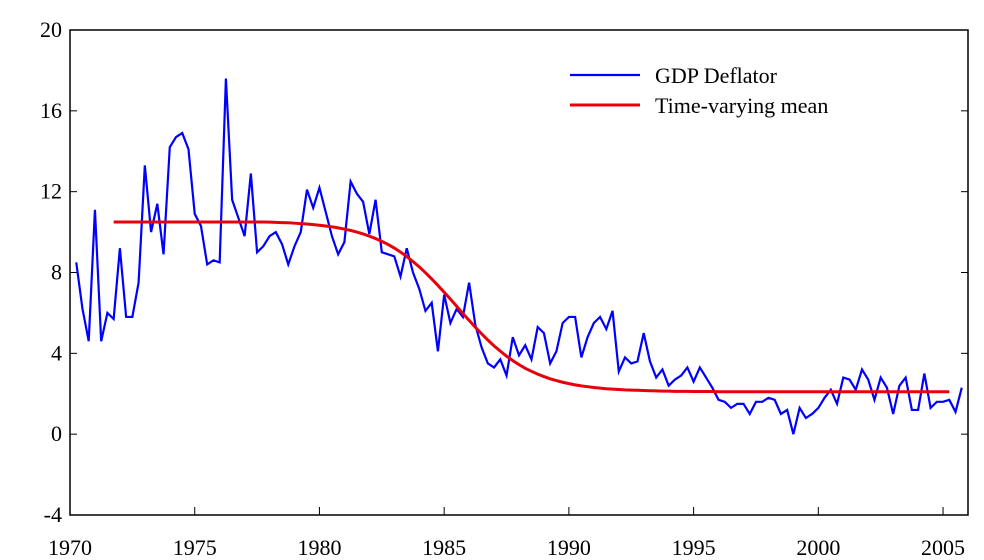  Describe the element at coordinates (70, 547) in the screenshot. I see `x-tick-label: 1970` at that location.